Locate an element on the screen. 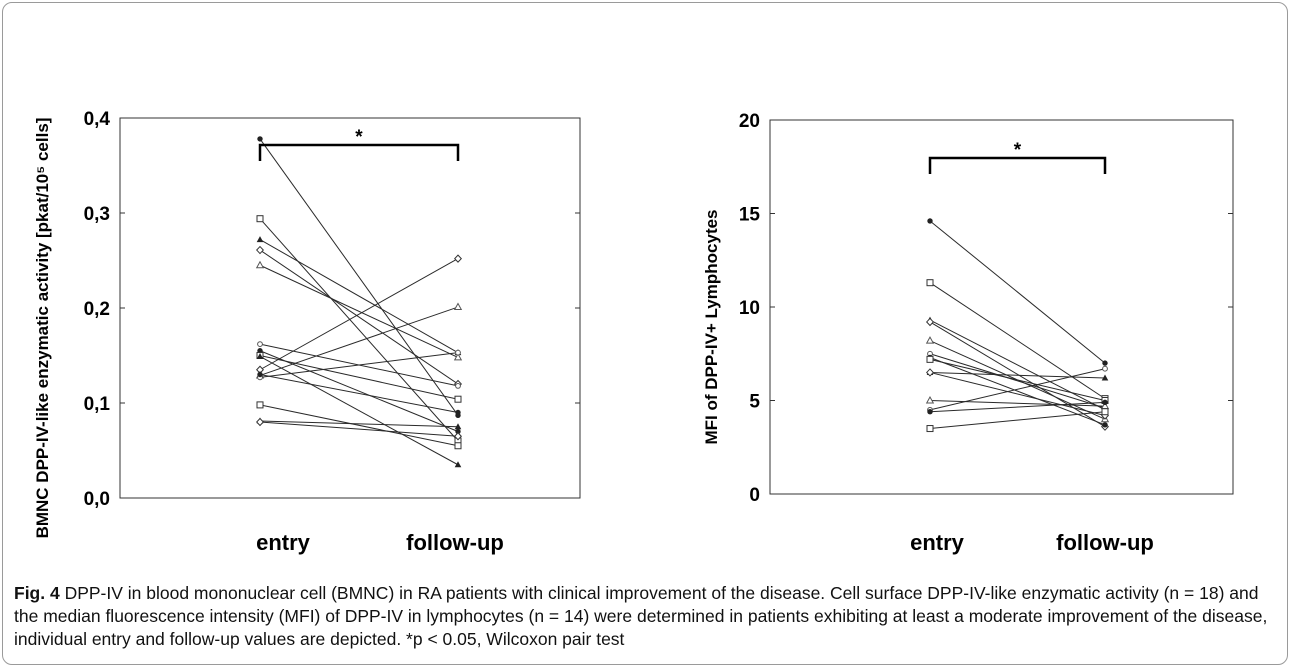 The height and width of the screenshot is (669, 1292). y-tick-label: 0,3 is located at coordinates (97, 214).